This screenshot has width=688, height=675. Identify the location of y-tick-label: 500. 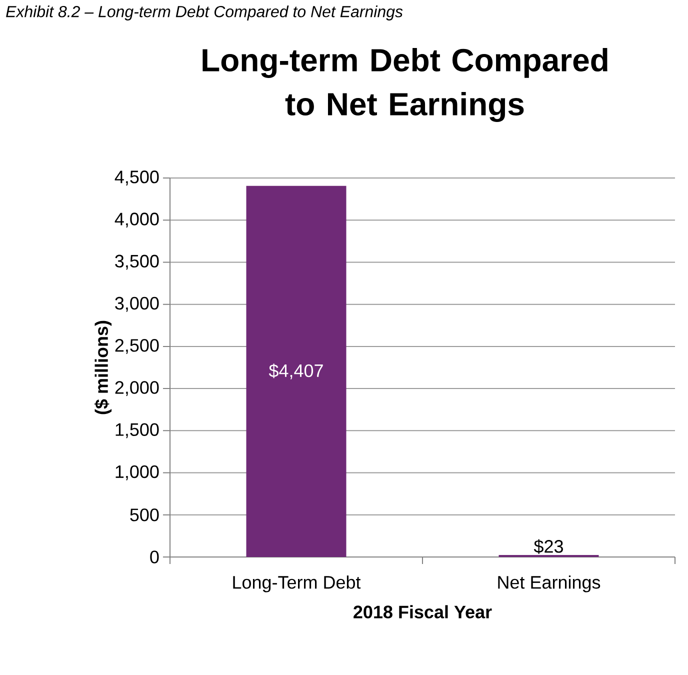
(144, 515).